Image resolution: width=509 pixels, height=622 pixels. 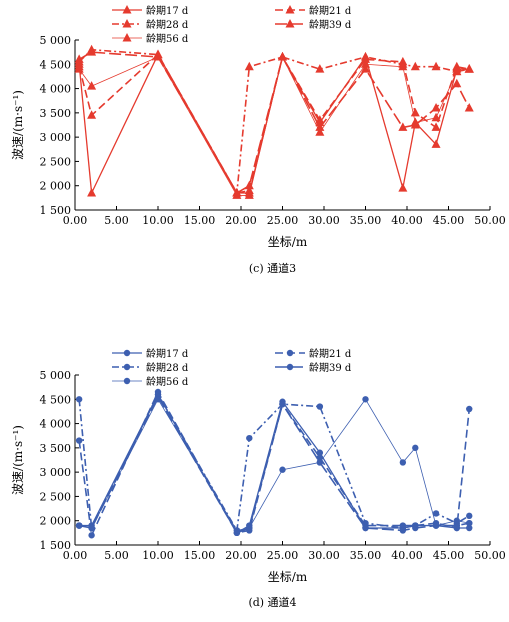 What do you see at coordinates (56, 161) in the screenshot?
I see `y-tick-label: 2 500` at bounding box center [56, 161].